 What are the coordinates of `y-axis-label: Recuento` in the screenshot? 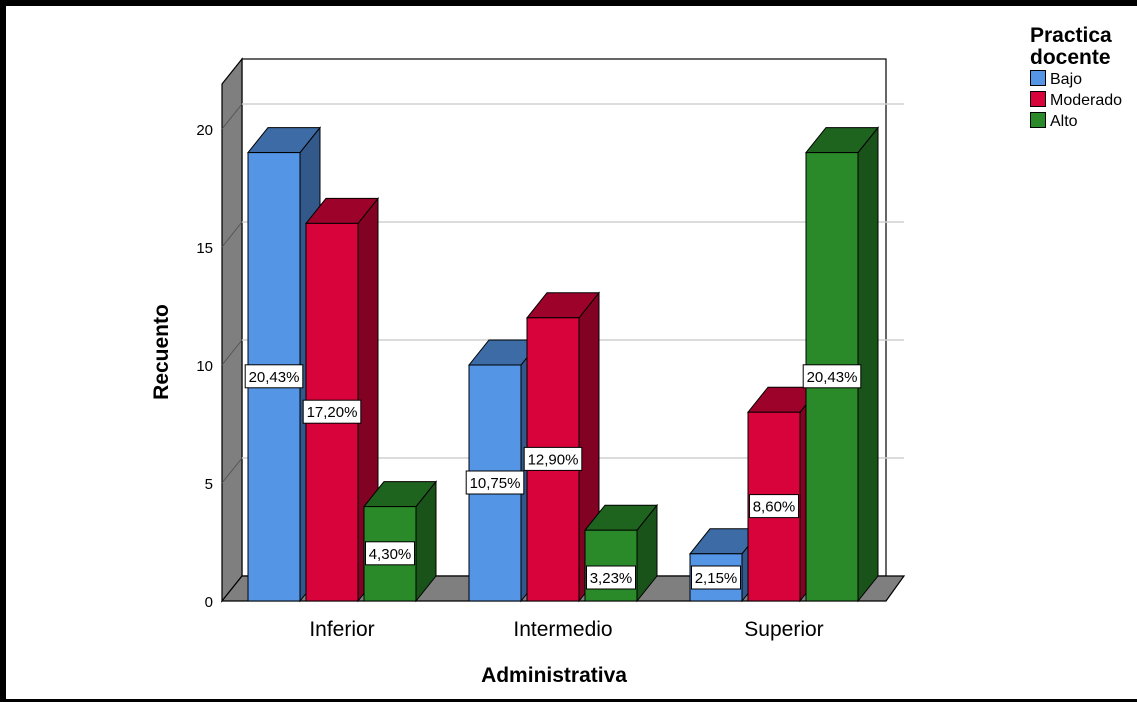 It's located at (161, 352).